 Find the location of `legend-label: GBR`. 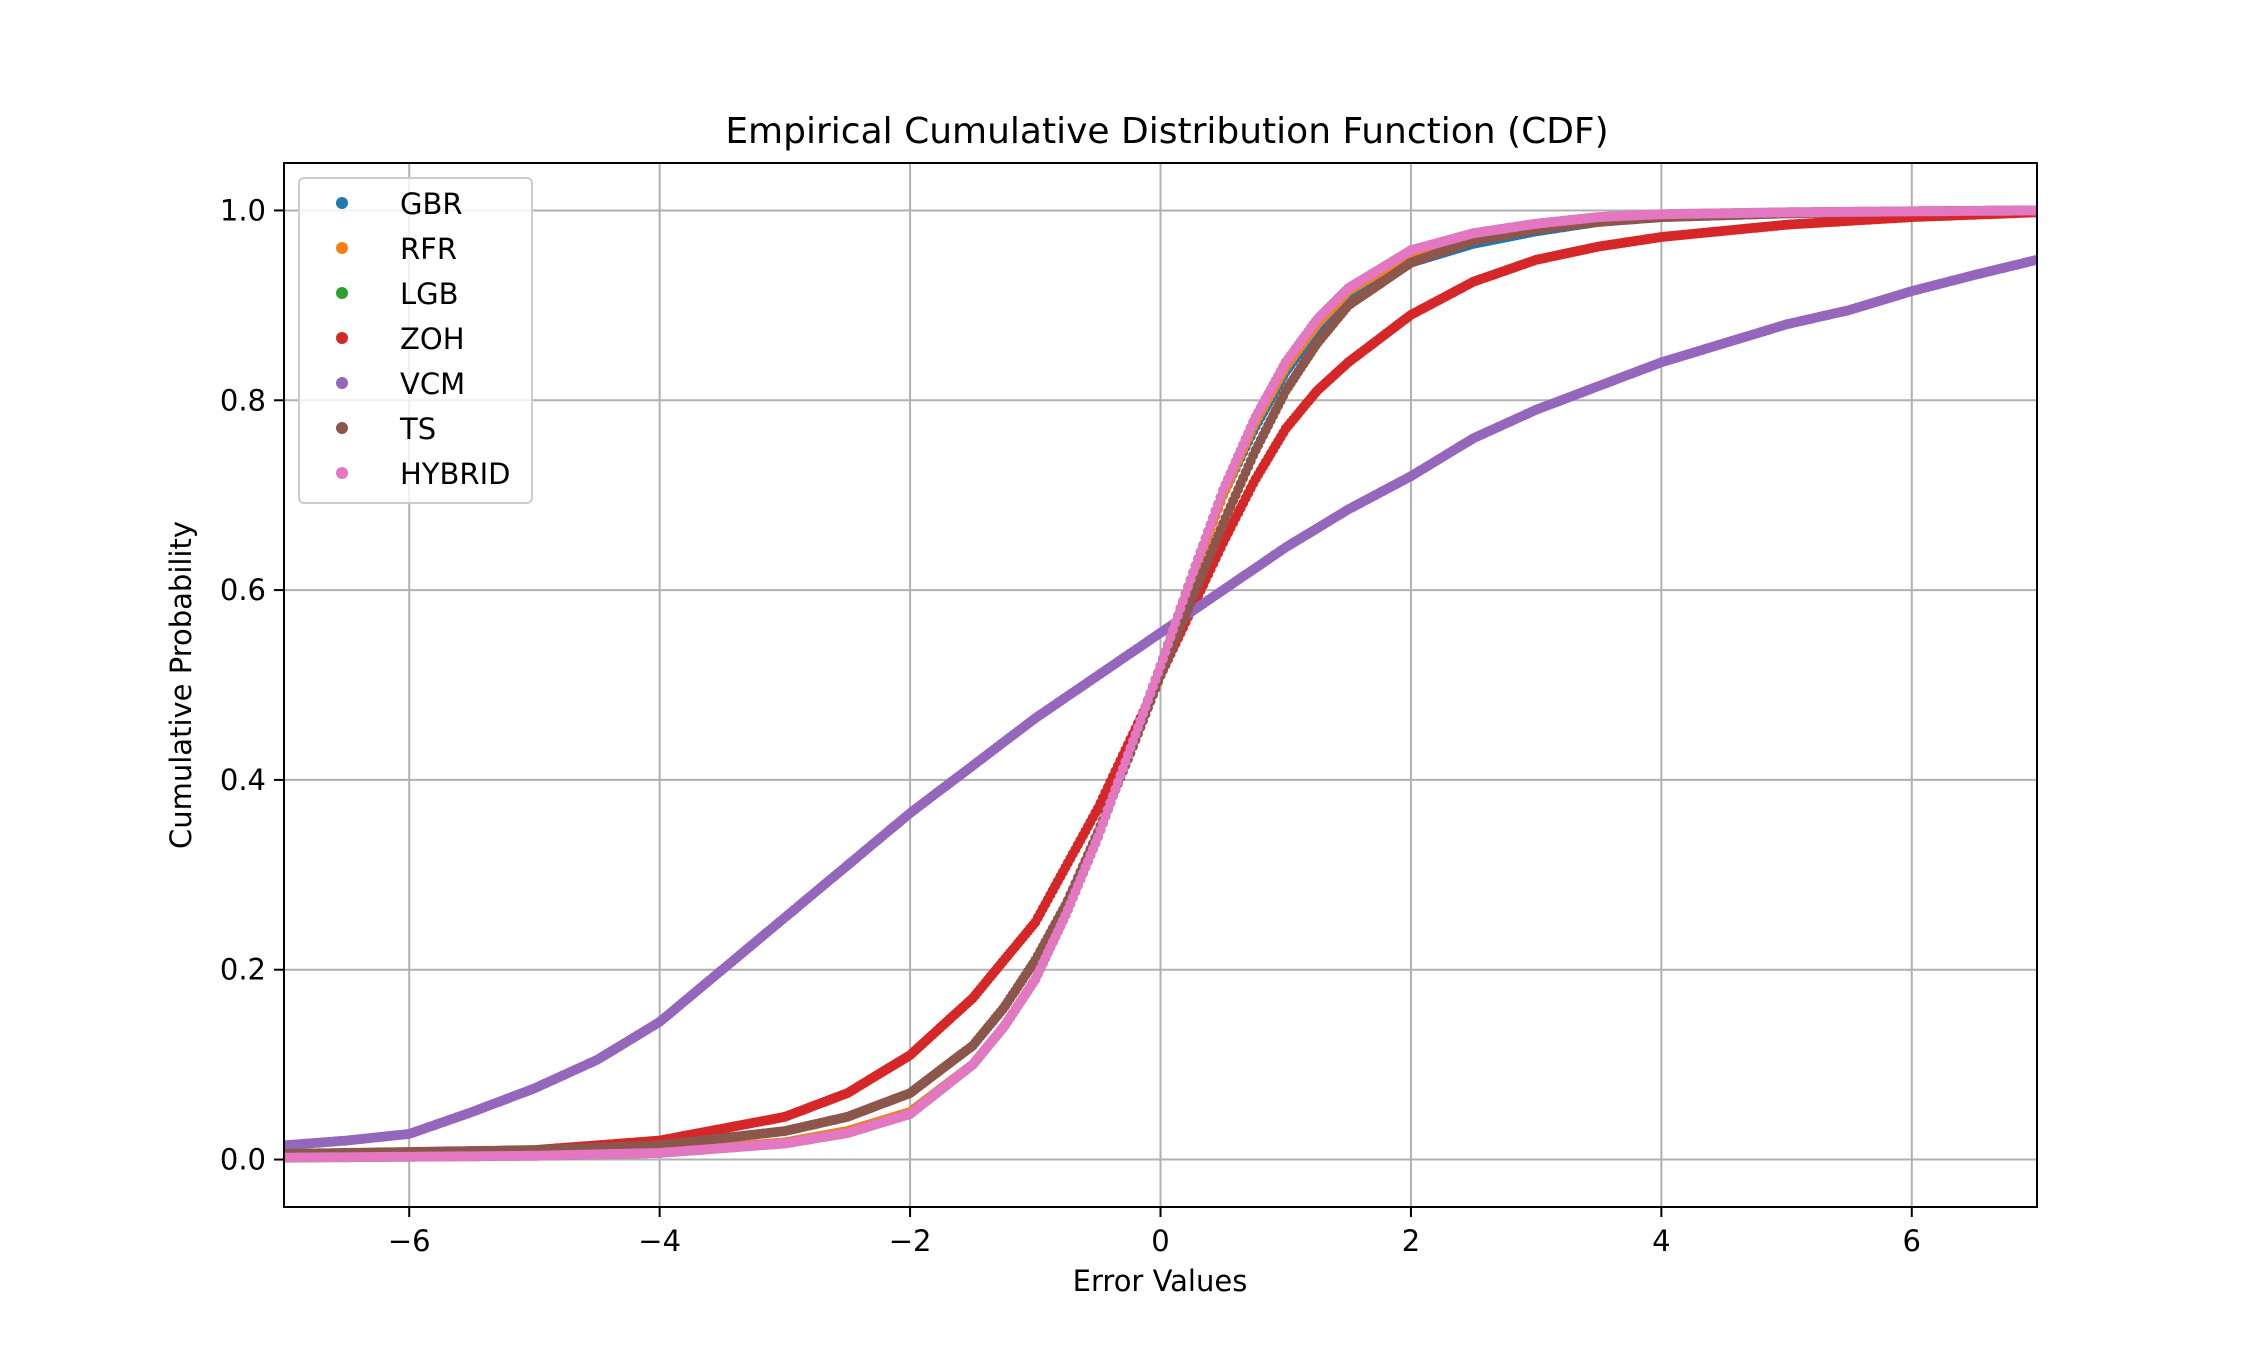

legend-label: GBR is located at coordinates (431, 204).